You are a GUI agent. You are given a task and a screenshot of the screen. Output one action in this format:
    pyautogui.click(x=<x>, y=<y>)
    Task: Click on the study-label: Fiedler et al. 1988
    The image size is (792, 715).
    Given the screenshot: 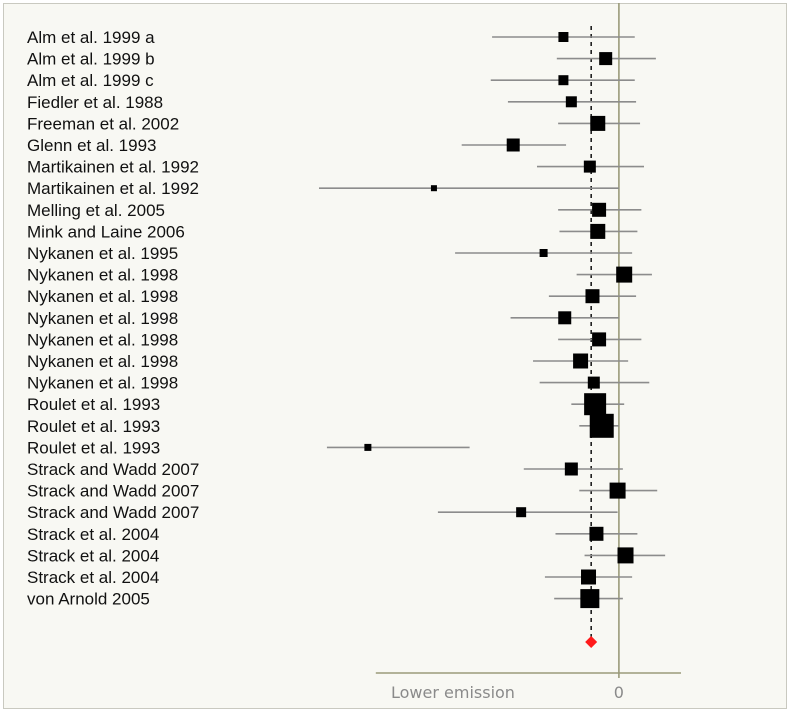 What is the action you would take?
    pyautogui.click(x=95, y=102)
    